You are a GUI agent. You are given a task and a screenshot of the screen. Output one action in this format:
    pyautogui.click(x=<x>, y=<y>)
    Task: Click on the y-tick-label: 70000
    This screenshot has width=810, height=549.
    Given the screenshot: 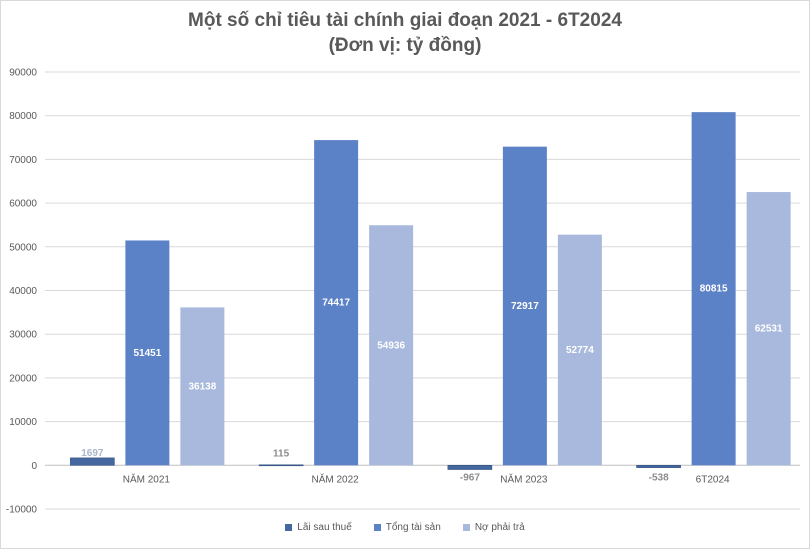 What is the action you would take?
    pyautogui.click(x=23, y=160)
    